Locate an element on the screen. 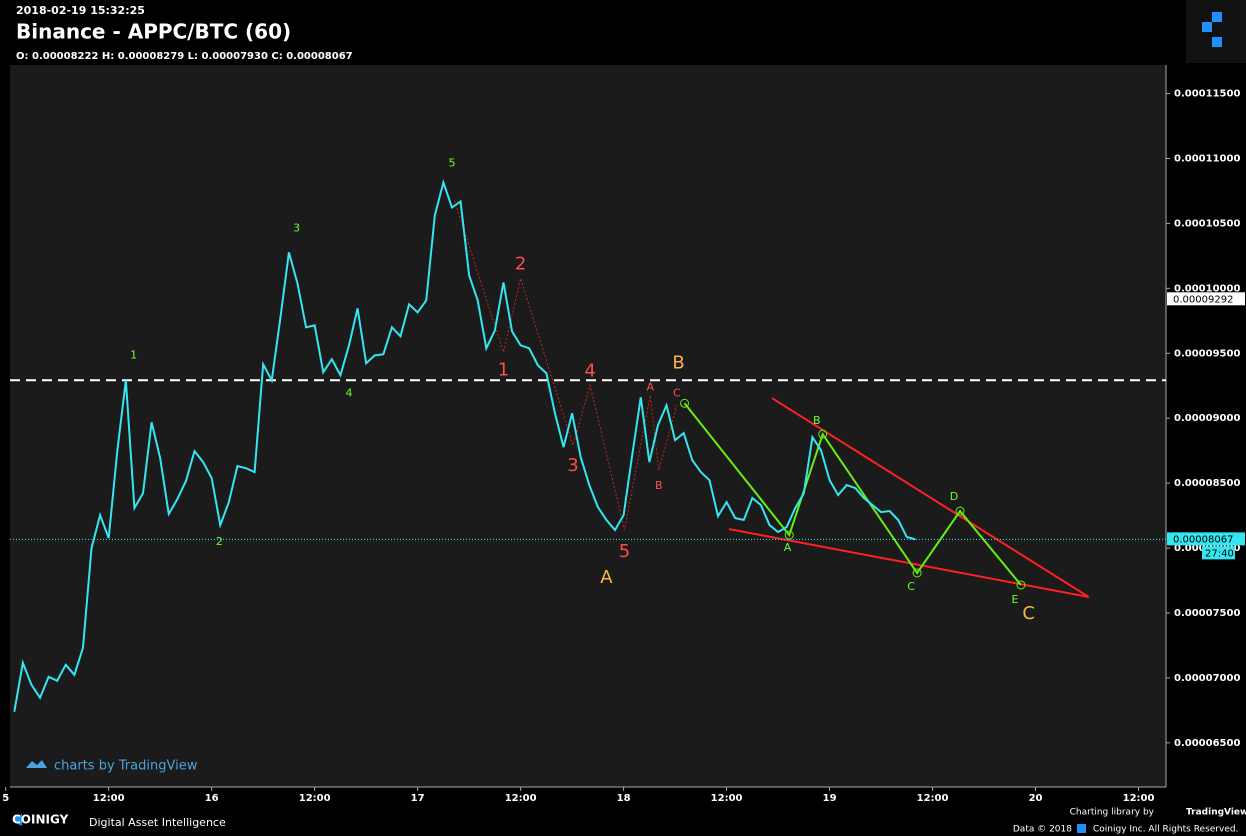  y-tick-label: 0.00007500 is located at coordinates (1207, 613).